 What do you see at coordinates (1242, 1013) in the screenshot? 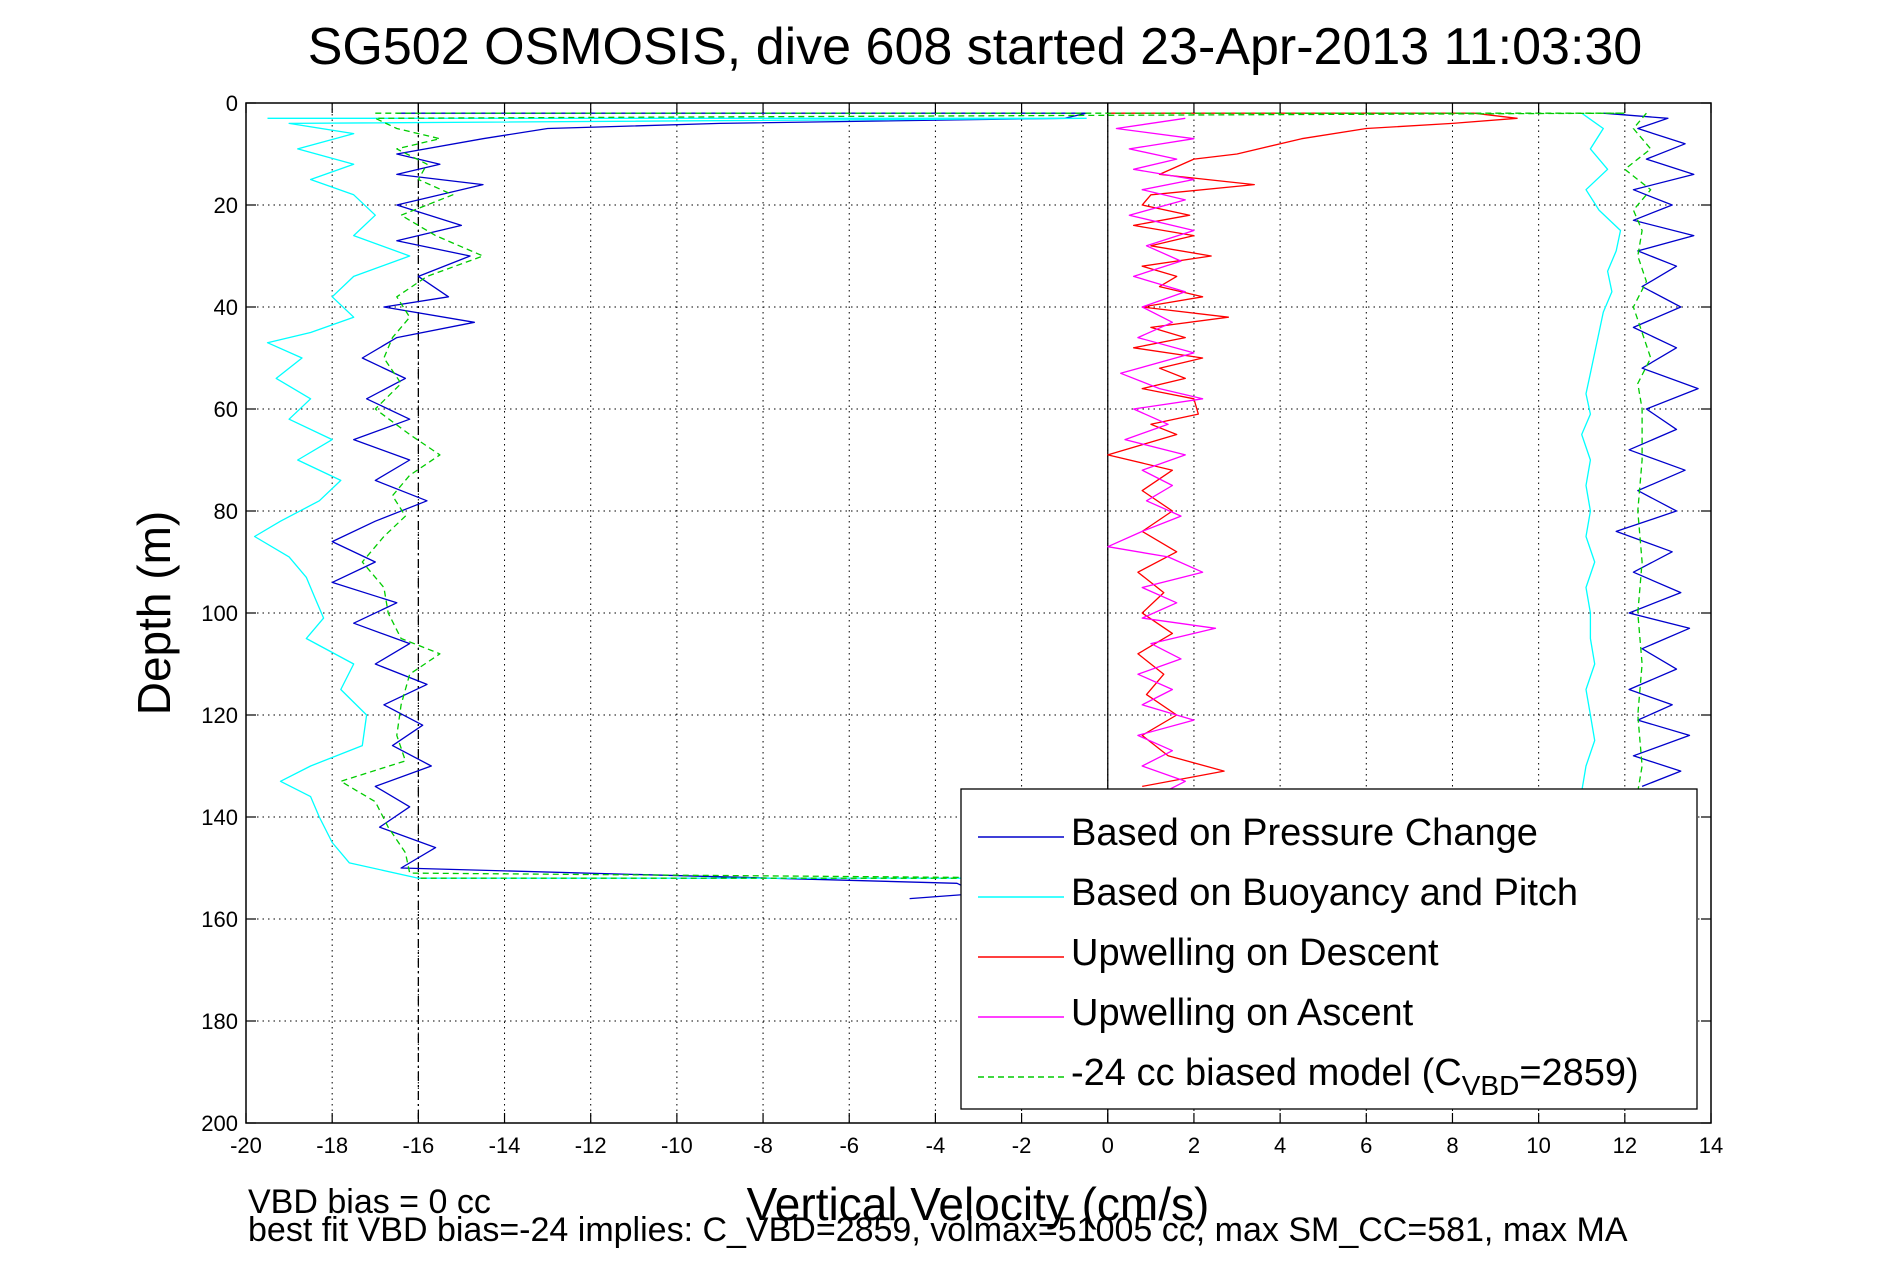
I see `legend-label: Upwelling on Ascent` at bounding box center [1242, 1013].